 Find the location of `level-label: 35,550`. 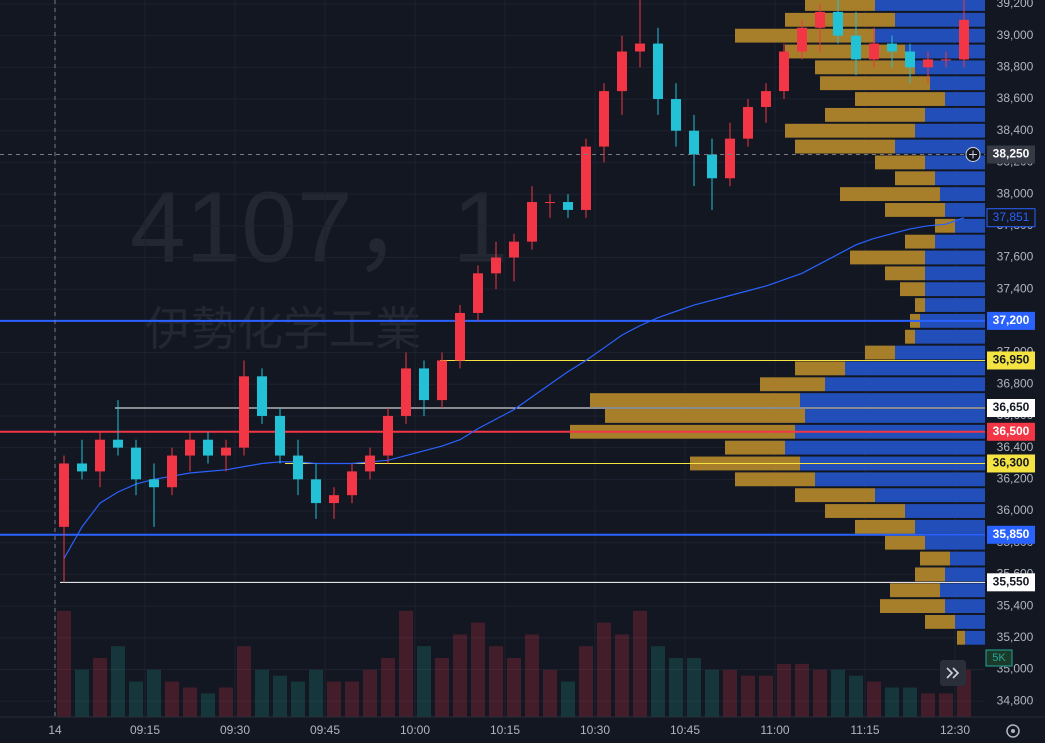

level-label: 35,550 is located at coordinates (1011, 581).